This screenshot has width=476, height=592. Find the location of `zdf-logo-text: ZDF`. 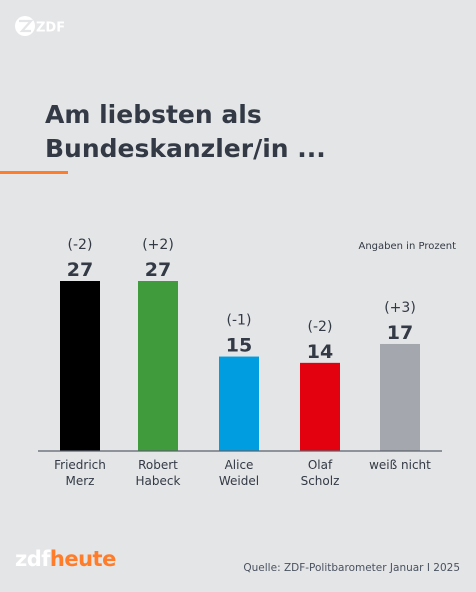

zdf-logo-text: ZDF is located at coordinates (50, 28).